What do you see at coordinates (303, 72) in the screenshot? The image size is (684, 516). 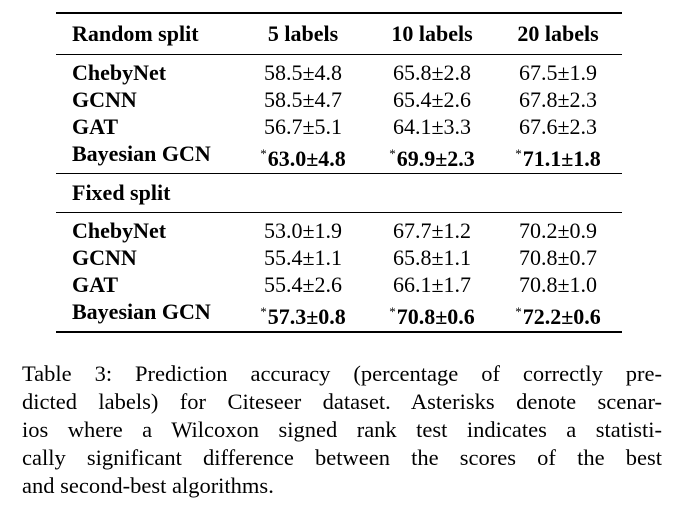 I see `score-5-labels: 58.5±4.8` at bounding box center [303, 72].